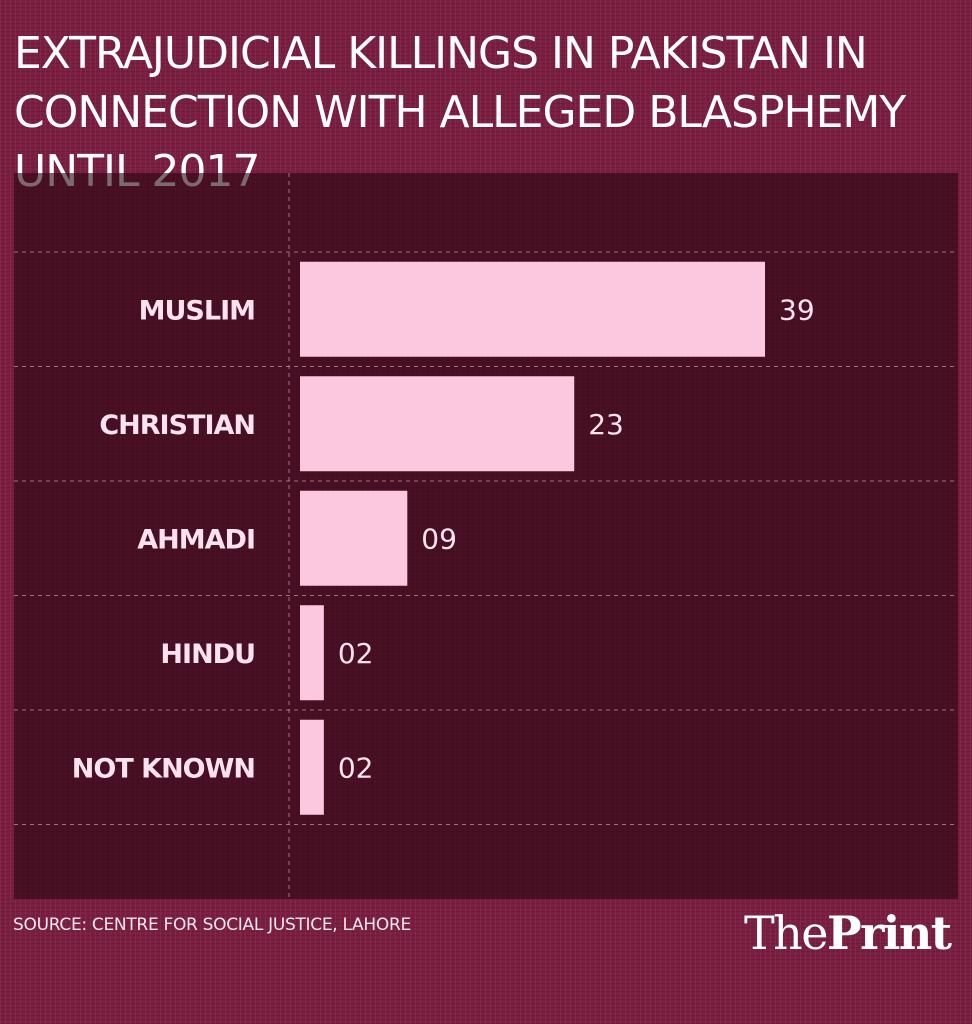  I want to click on category-label: HINDU, so click(207, 654).